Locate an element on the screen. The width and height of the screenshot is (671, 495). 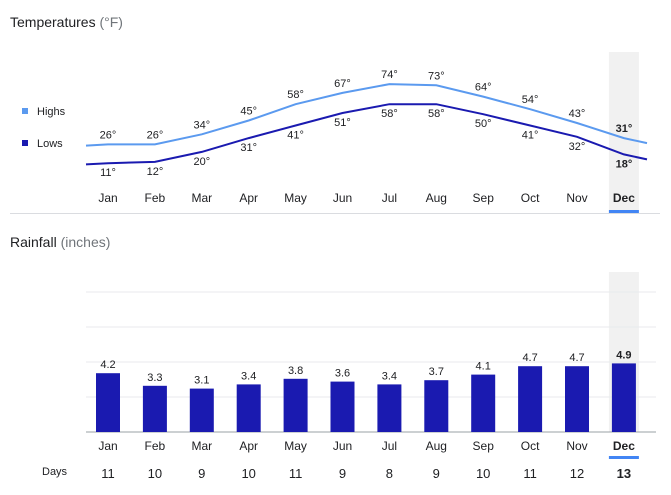
lows-data-label: 32° is located at coordinates (577, 147).